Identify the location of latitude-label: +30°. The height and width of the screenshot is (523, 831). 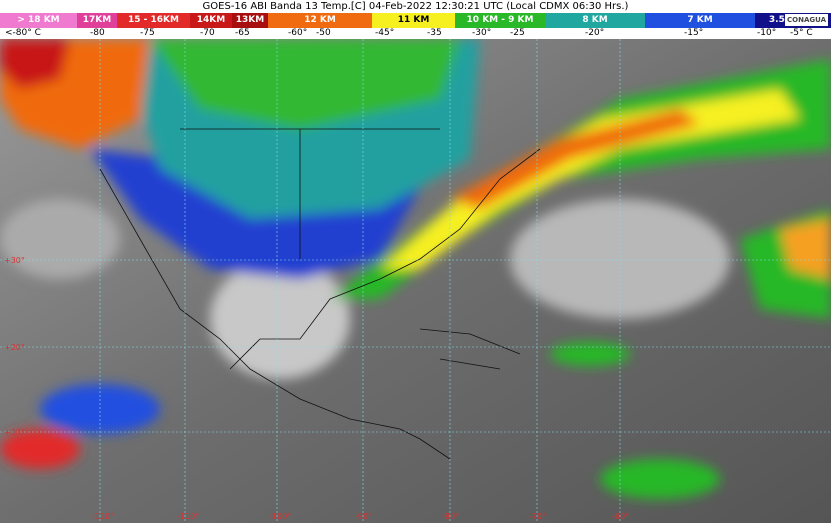
(14, 260).